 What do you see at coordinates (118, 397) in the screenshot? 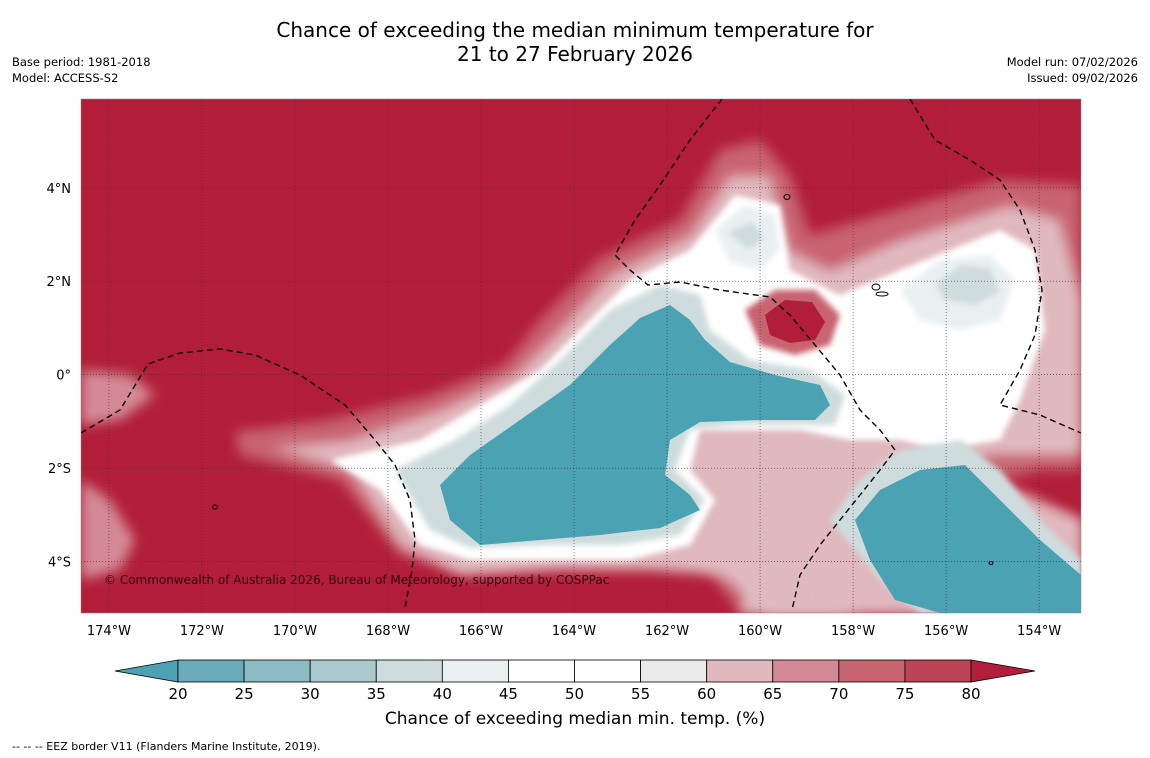
I see `warm-patch-west` at bounding box center [118, 397].